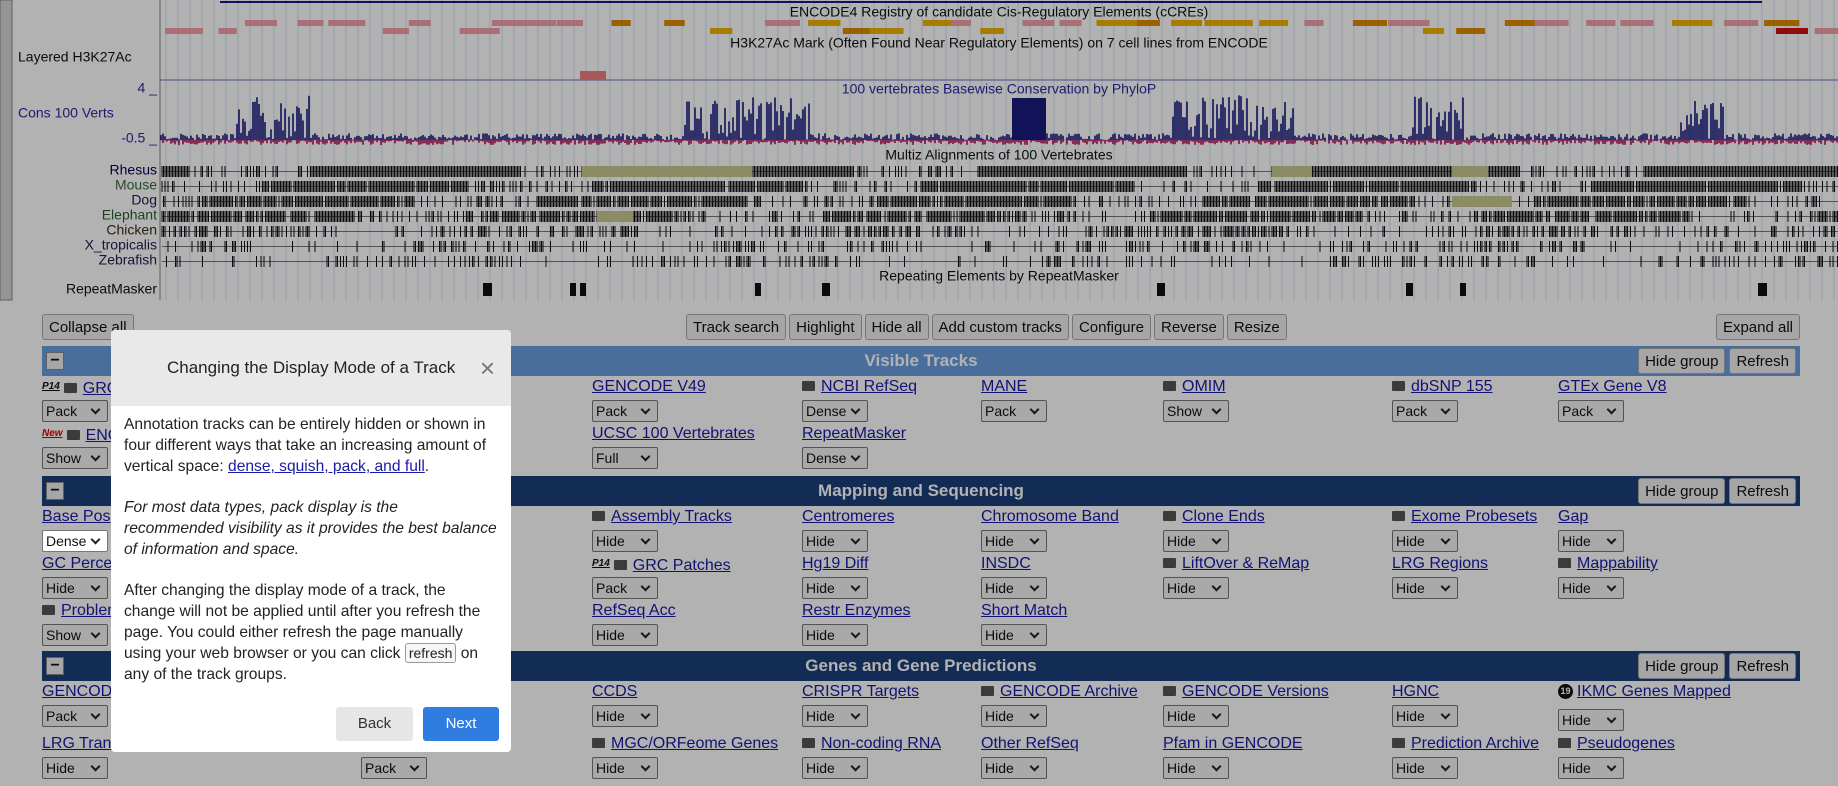 The height and width of the screenshot is (786, 1838). I want to click on track-link: RepeatMasker, so click(854, 433).